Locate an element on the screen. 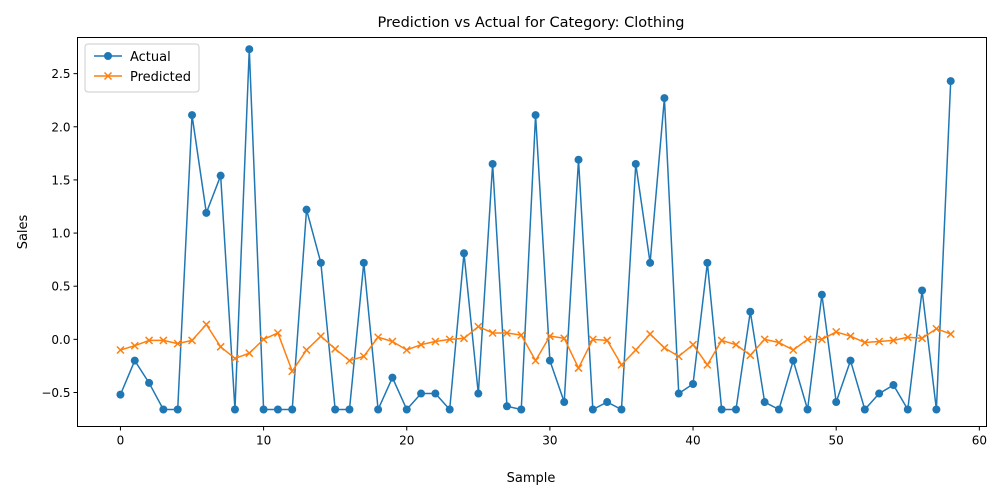 The width and height of the screenshot is (1000, 500). y-tick-label: 1.0 is located at coordinates (60, 234).